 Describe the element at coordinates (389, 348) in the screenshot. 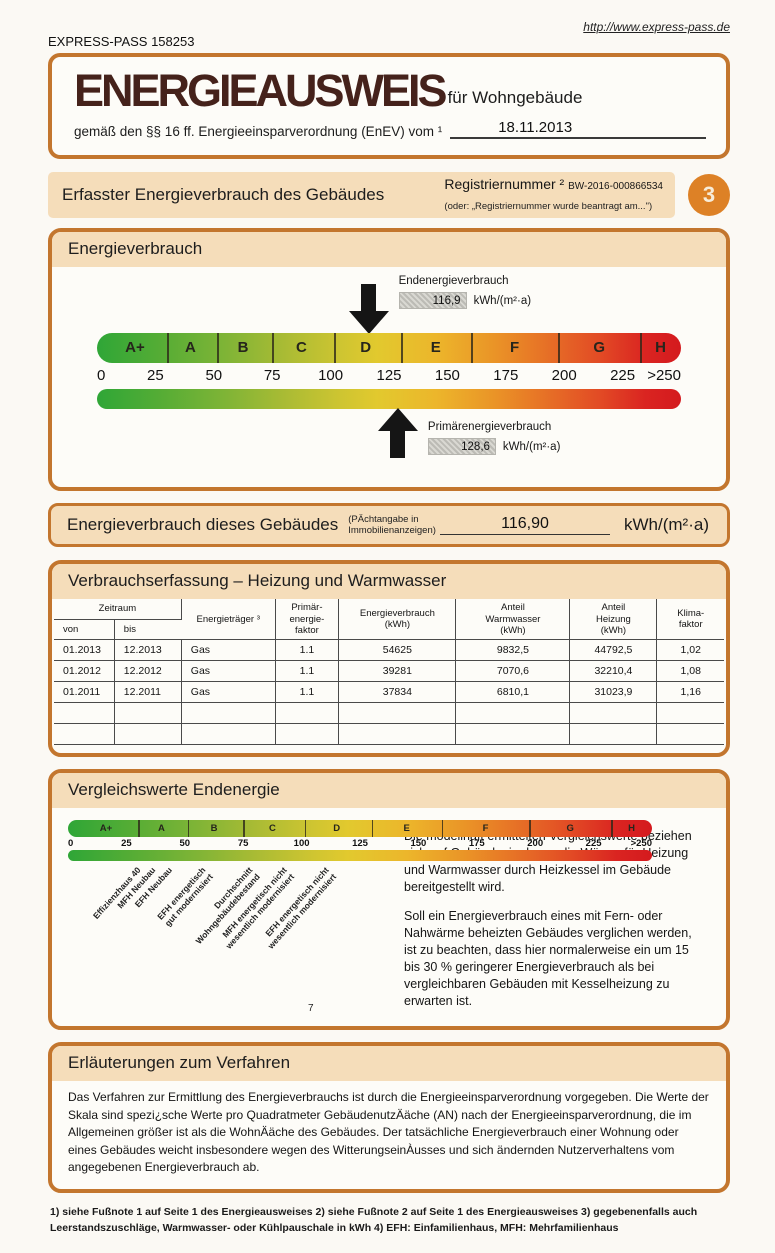

I see `scale-letter-band: A+ A B C D E F G H` at that location.